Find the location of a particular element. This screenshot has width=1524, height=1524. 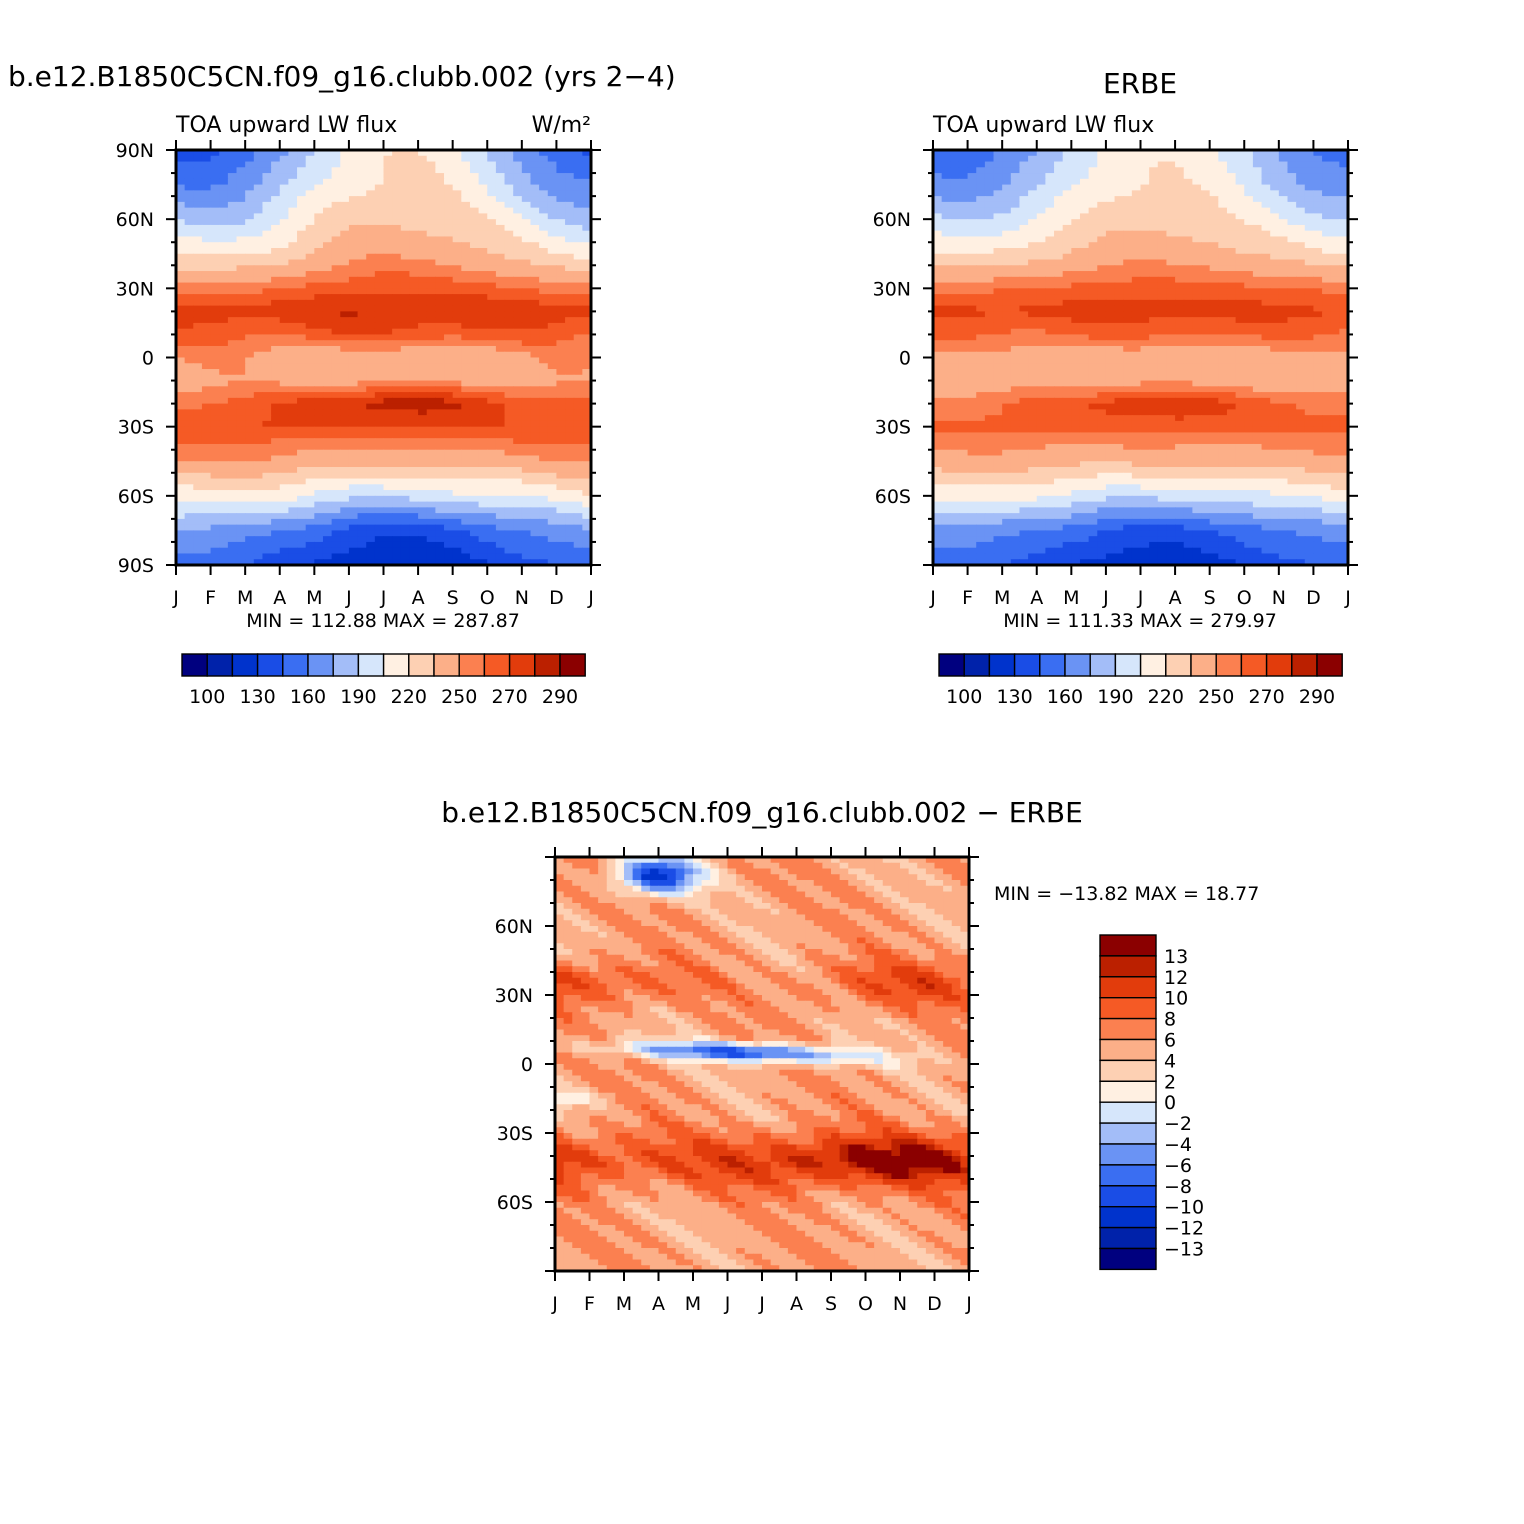

colorbar-swatch is located at coordinates (320, 665).